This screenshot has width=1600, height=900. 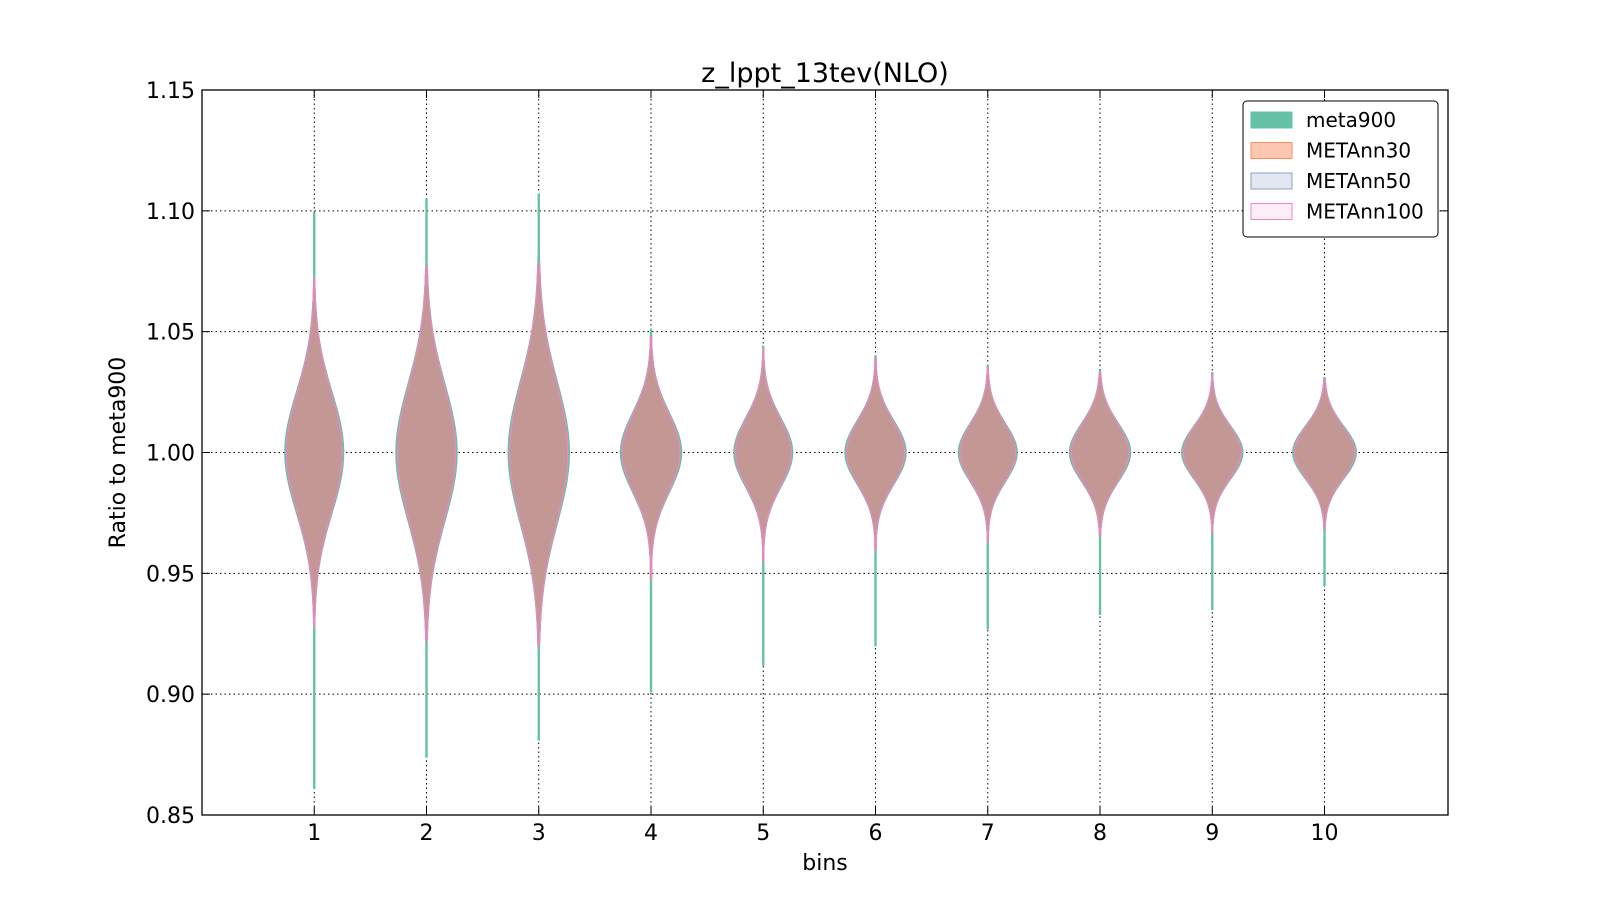 I want to click on y-tick-label: 1.05, so click(x=170, y=333).